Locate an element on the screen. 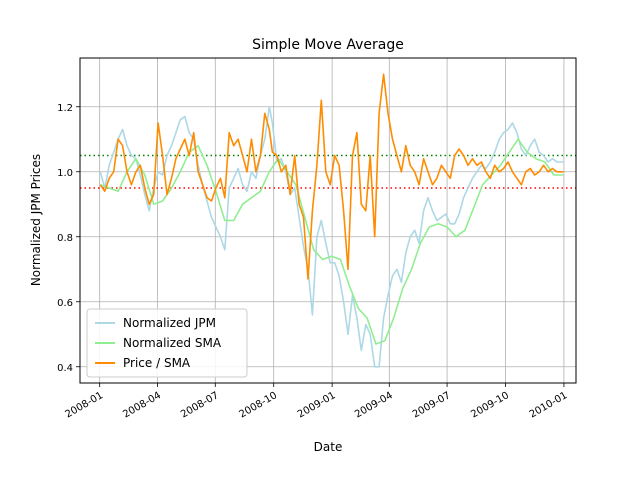 This screenshot has height=480, width=640. y-axis: 0.4 0.6 0.8 1.0 1.2 is located at coordinates (68, 238).